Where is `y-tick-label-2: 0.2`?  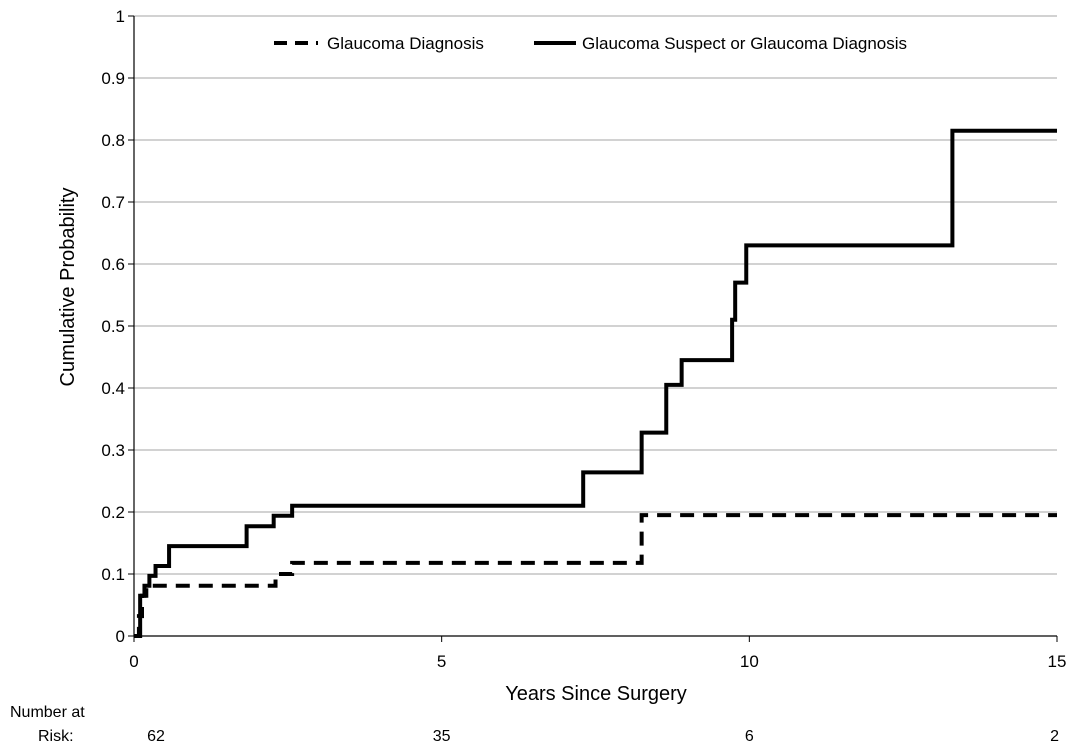
y-tick-label-2: 0.2 is located at coordinates (113, 512).